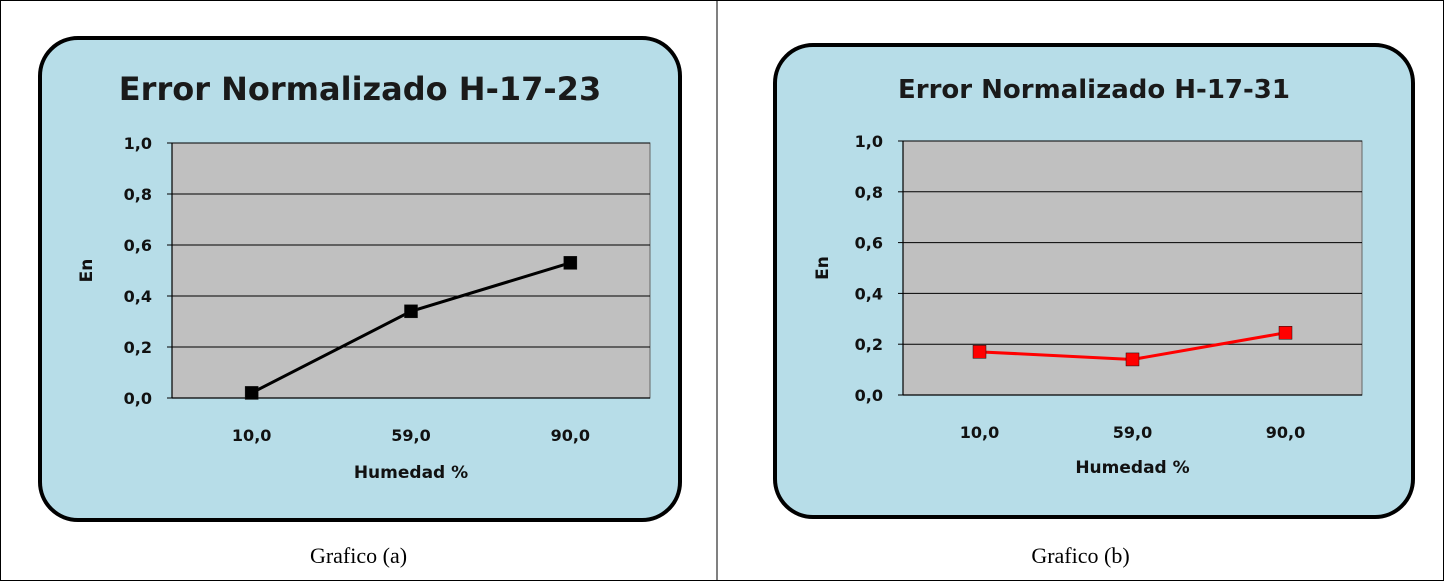 The image size is (1444, 581). What do you see at coordinates (360, 89) in the screenshot?
I see `chart-title: Error Normalizado H-17-23` at bounding box center [360, 89].